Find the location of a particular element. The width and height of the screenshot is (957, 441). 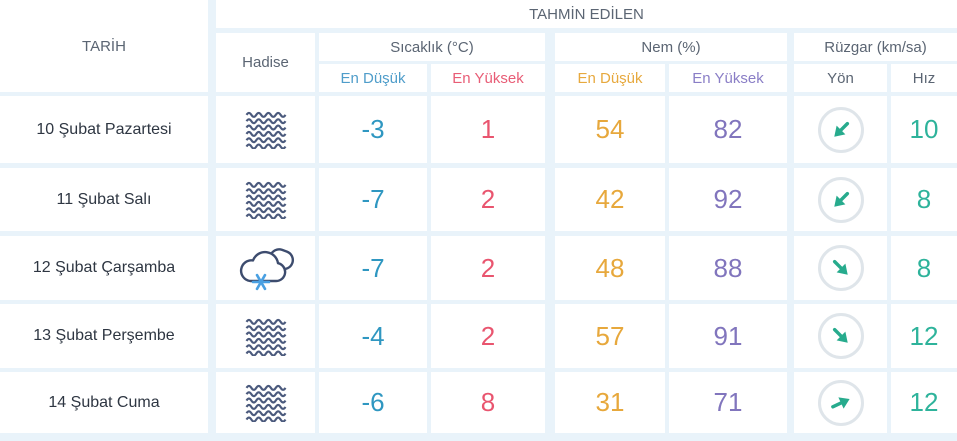

humidity-min-value: 54 is located at coordinates (610, 129).